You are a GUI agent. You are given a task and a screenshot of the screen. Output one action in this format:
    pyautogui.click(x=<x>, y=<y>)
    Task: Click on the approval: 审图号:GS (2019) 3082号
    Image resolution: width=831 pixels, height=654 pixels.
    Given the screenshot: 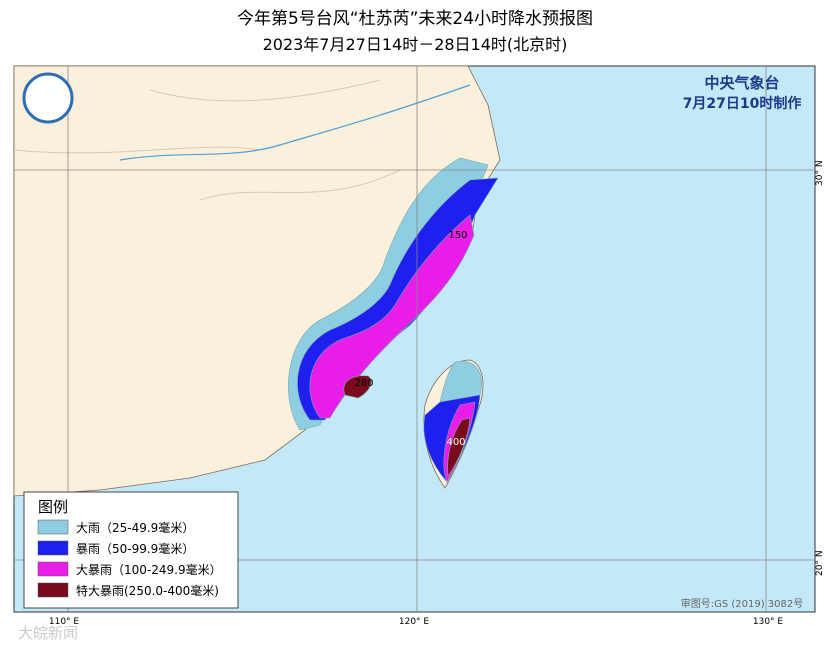 What is the action you would take?
    pyautogui.click(x=742, y=603)
    